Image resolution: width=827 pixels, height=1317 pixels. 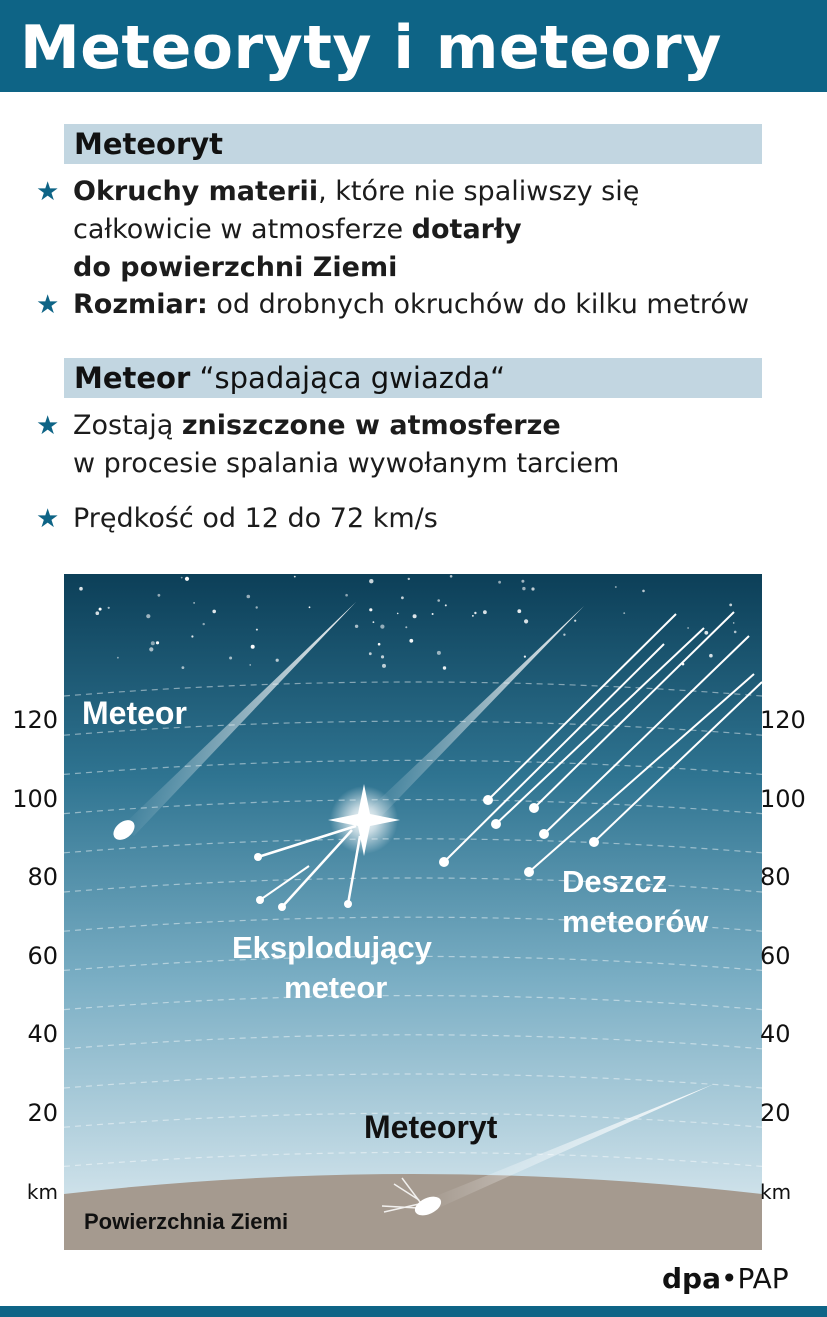 What do you see at coordinates (371, 48) in the screenshot?
I see `page-title: Meteoryty i meteory` at bounding box center [371, 48].